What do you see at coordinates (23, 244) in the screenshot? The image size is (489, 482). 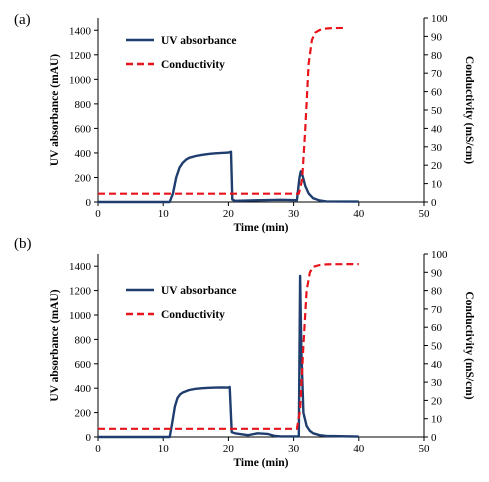 I see `panel-label: (b)` at bounding box center [23, 244].